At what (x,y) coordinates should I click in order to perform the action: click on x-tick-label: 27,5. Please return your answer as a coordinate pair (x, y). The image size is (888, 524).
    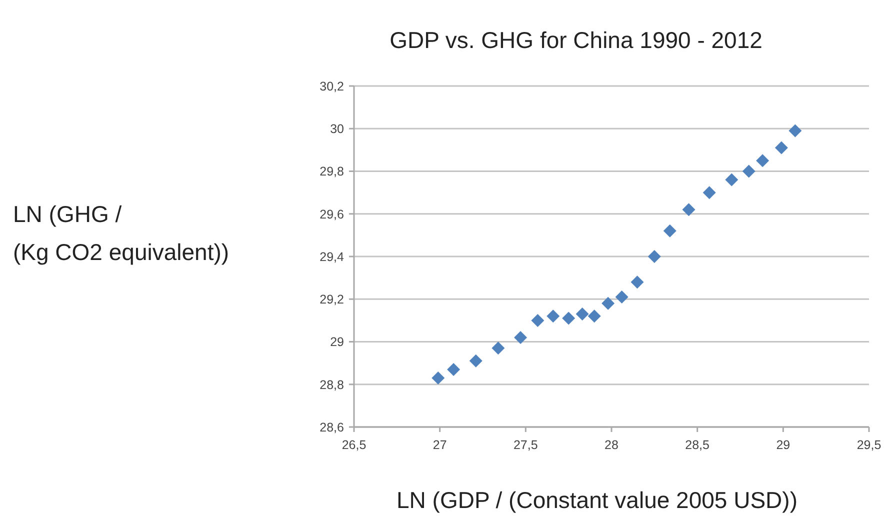
    Looking at the image, I should click on (525, 445).